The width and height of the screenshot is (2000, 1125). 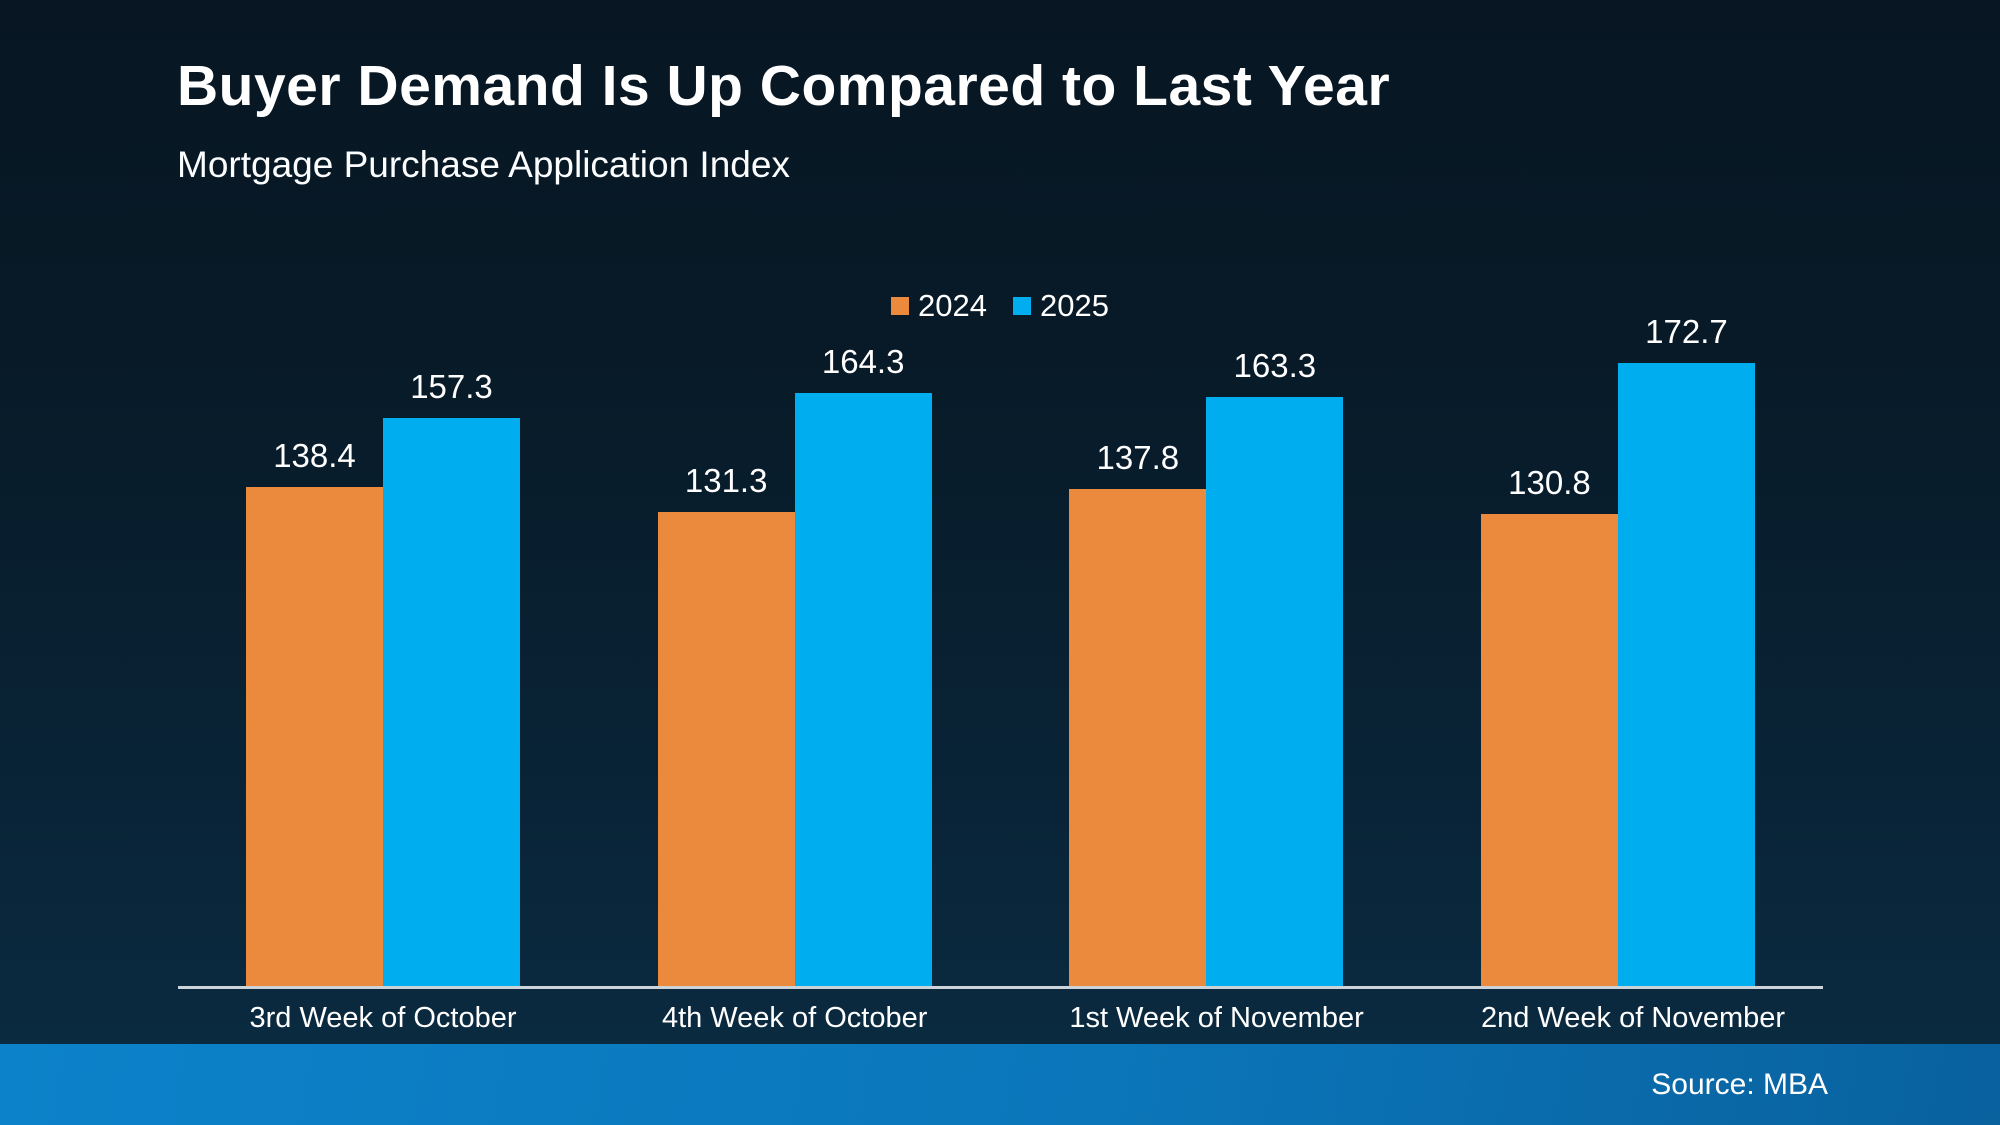 What do you see at coordinates (1633, 1018) in the screenshot?
I see `x-axis-label-2nd-week-of-november: 2nd Week of November` at bounding box center [1633, 1018].